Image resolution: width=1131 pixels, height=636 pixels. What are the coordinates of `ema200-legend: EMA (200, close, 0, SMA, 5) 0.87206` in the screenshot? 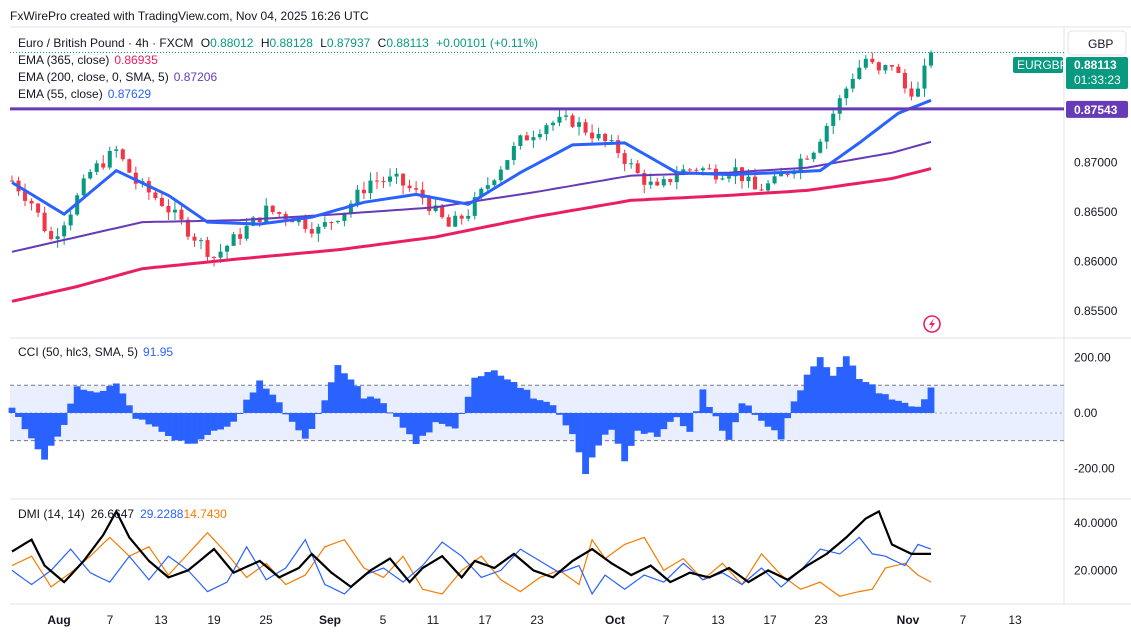 It's located at (117, 77).